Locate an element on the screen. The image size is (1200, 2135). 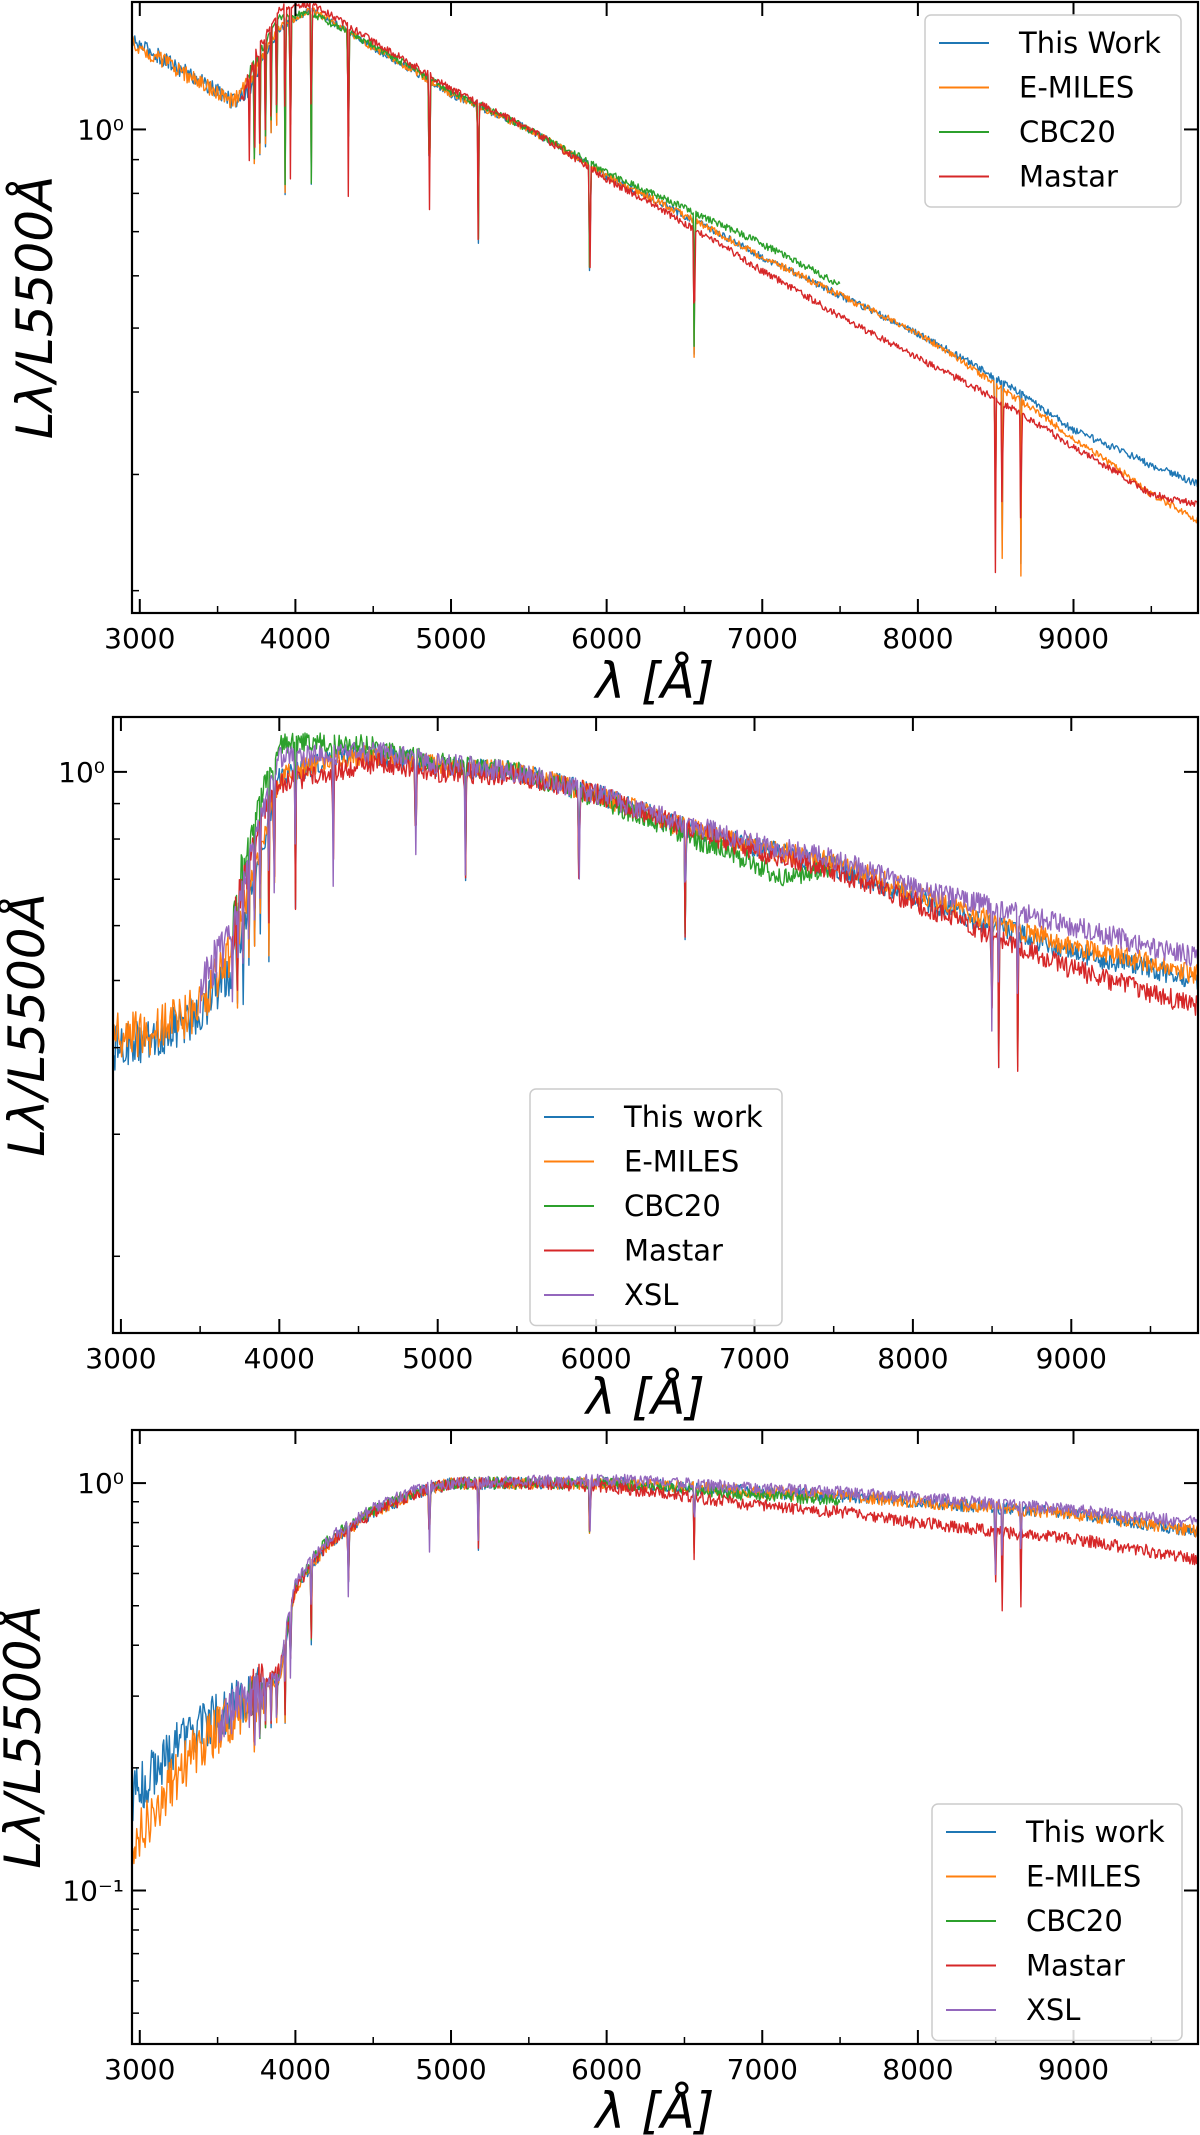
legend-label: This Work is located at coordinates (1089, 43).